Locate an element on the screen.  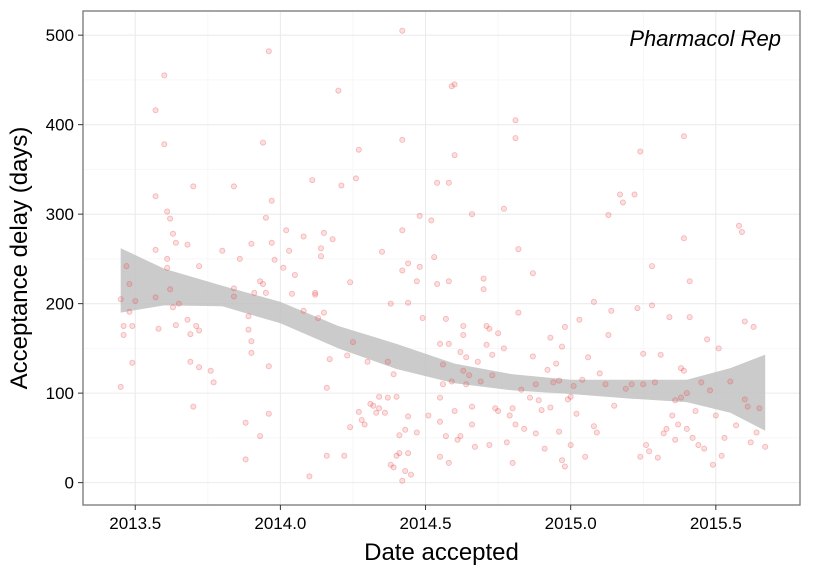
x-tick-label: 2015.0 is located at coordinates (571, 523).